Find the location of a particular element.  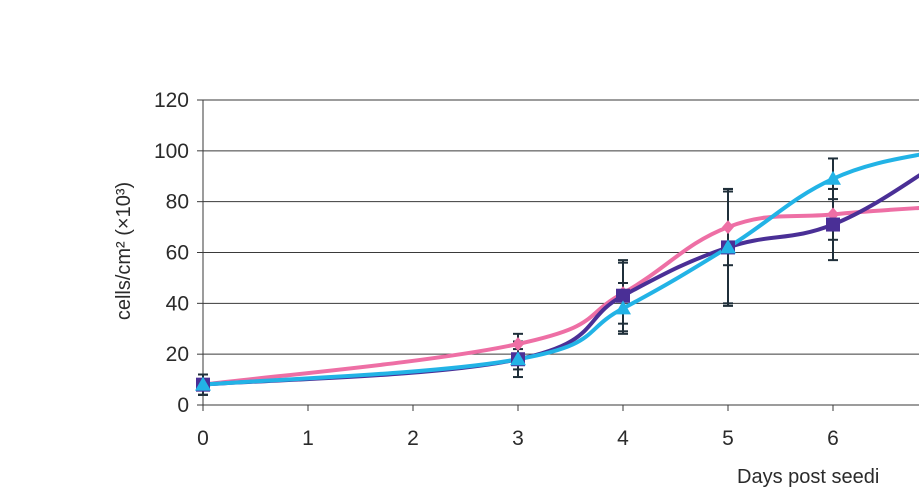

x-tick-label: 0 is located at coordinates (203, 438).